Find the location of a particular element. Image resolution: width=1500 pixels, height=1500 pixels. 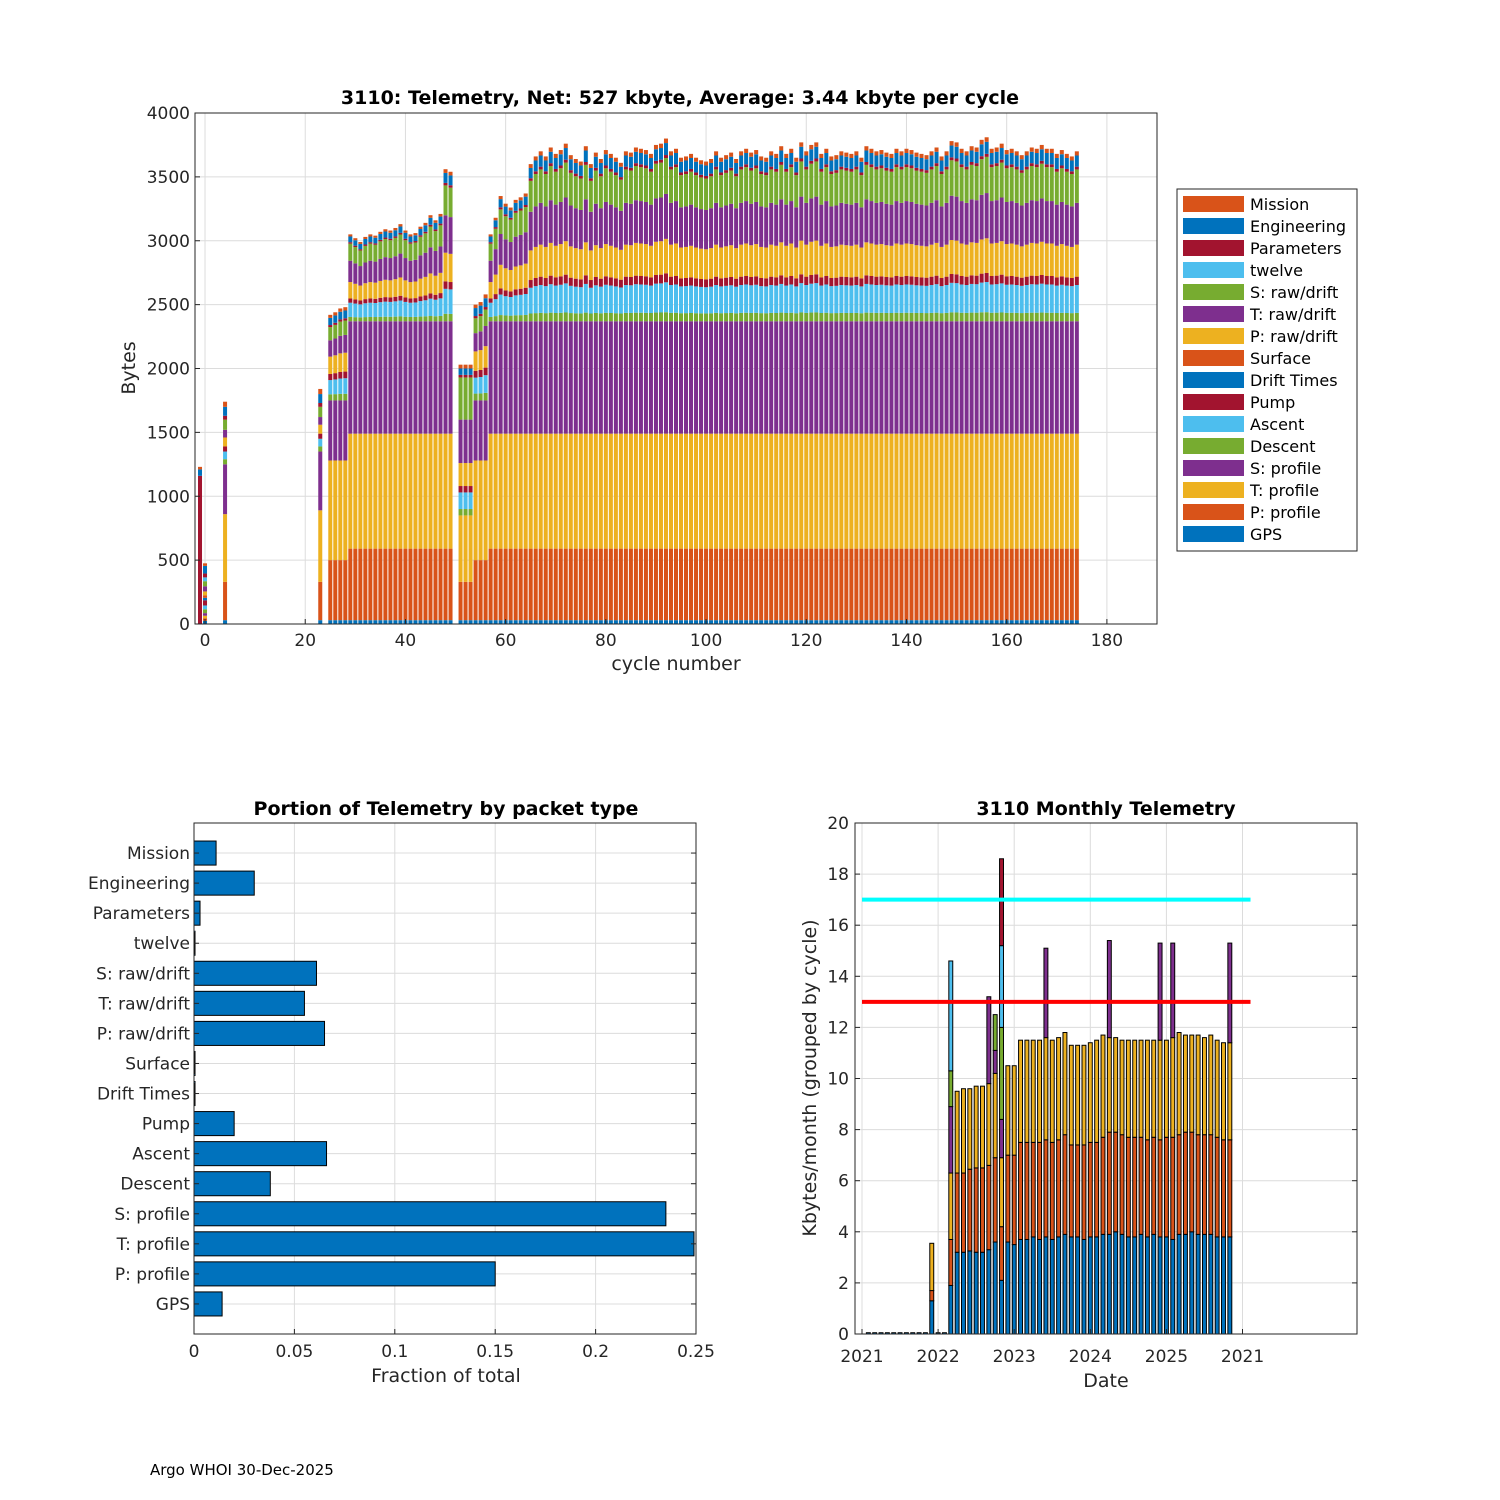

legend-label: T: raw/drift is located at coordinates (1292, 314).